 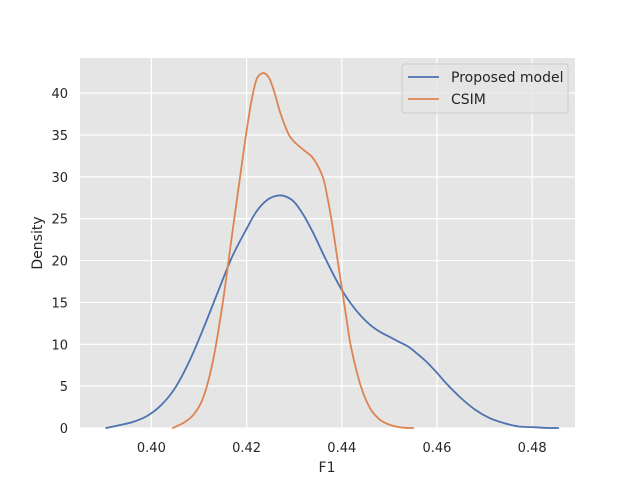 I want to click on y-tick-label: 20, so click(x=59, y=262).